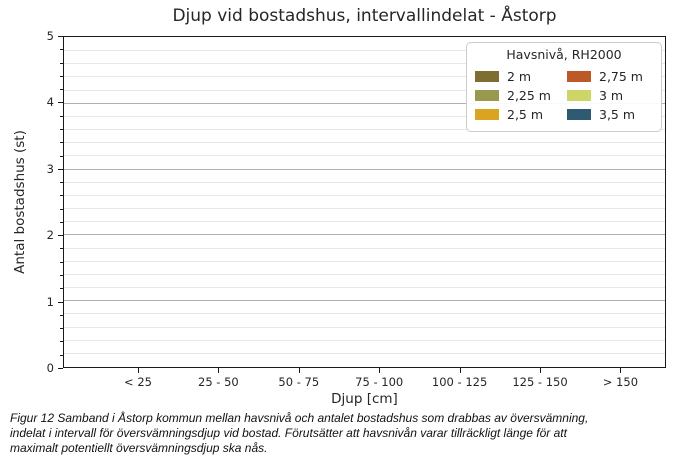 Image resolution: width=700 pixels, height=459 pixels. I want to click on y-tick-label: 4, so click(50, 102).